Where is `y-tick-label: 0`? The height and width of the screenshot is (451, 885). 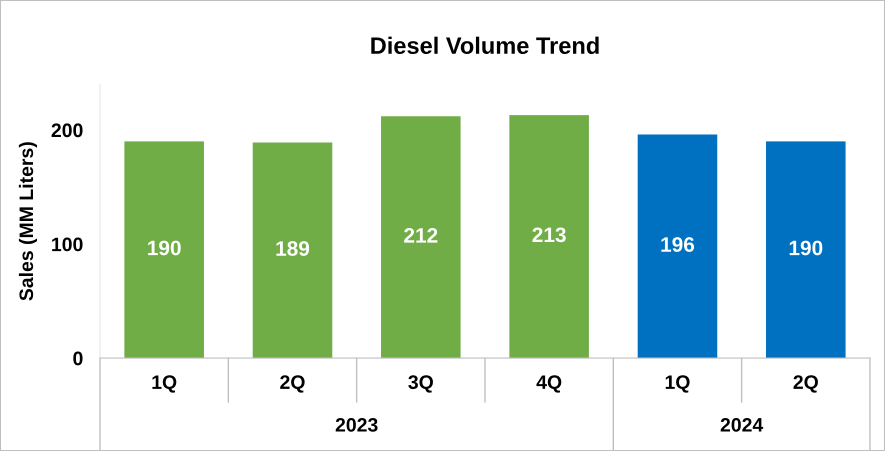 y-tick-label: 0 is located at coordinates (78, 359).